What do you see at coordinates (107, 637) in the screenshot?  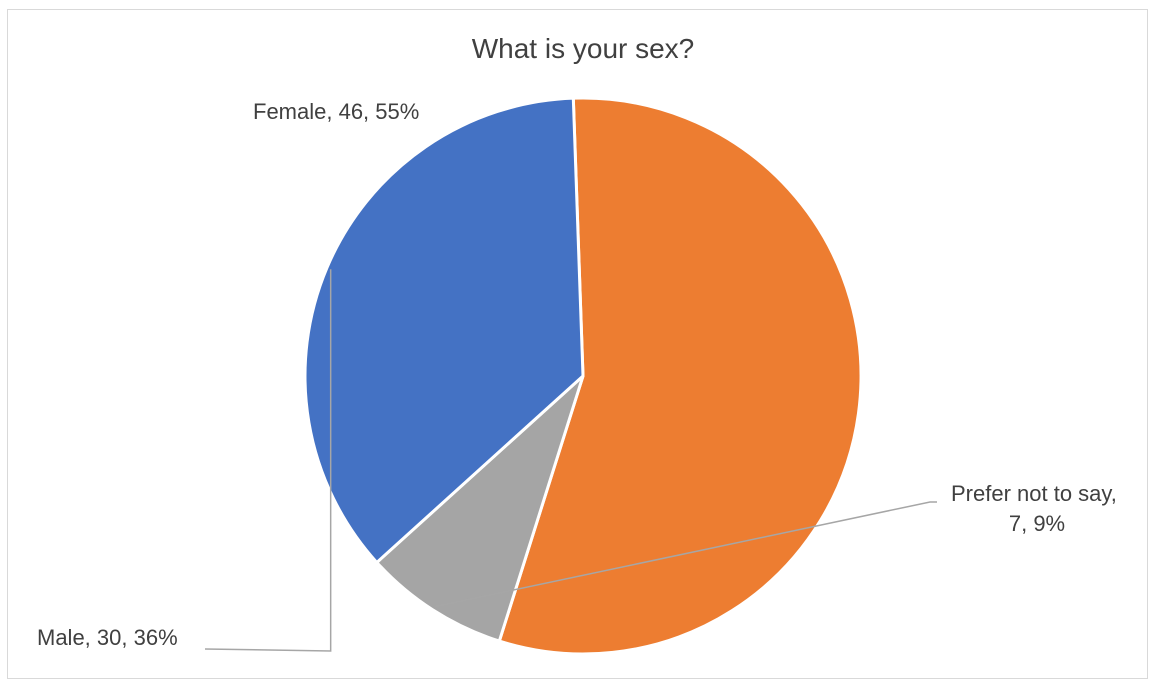 I see `data-label-male: Male, 30, 36%` at bounding box center [107, 637].